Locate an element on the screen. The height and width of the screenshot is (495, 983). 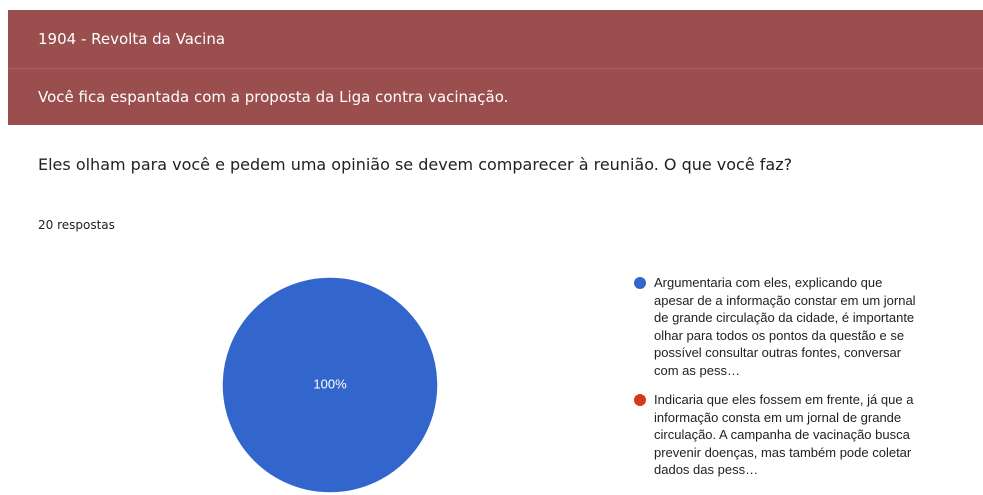
response-count: 20 respostas is located at coordinates (76, 225).